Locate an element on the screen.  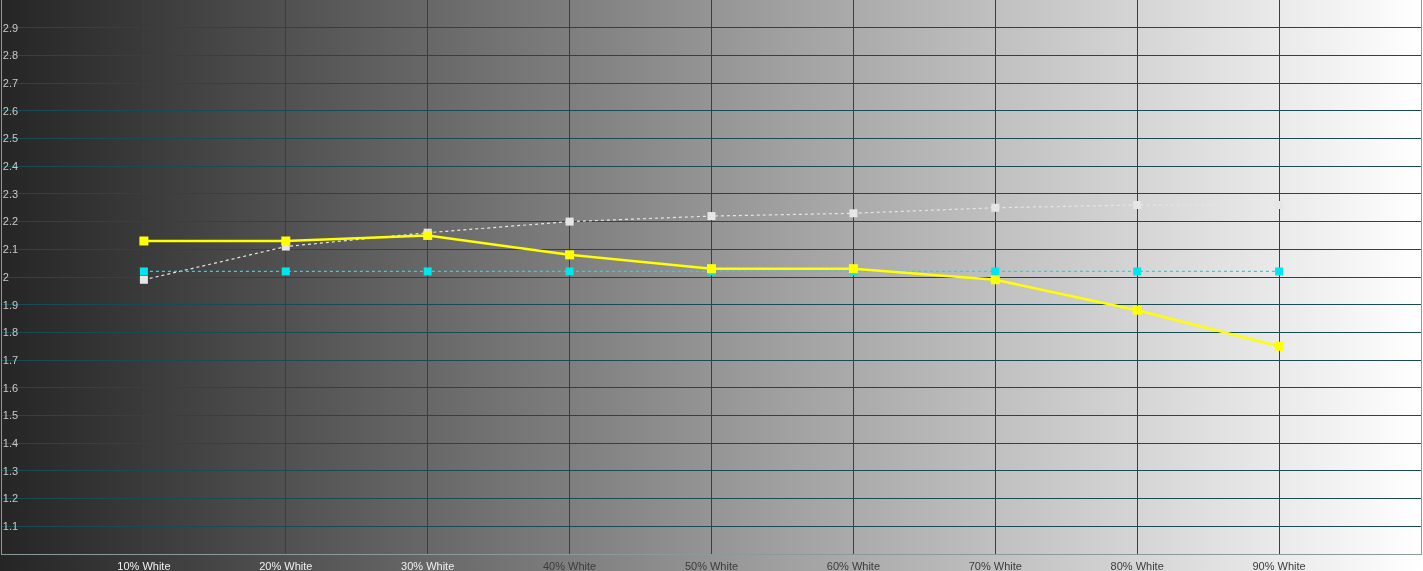
y-tick-label: 2.5 is located at coordinates (10, 138).